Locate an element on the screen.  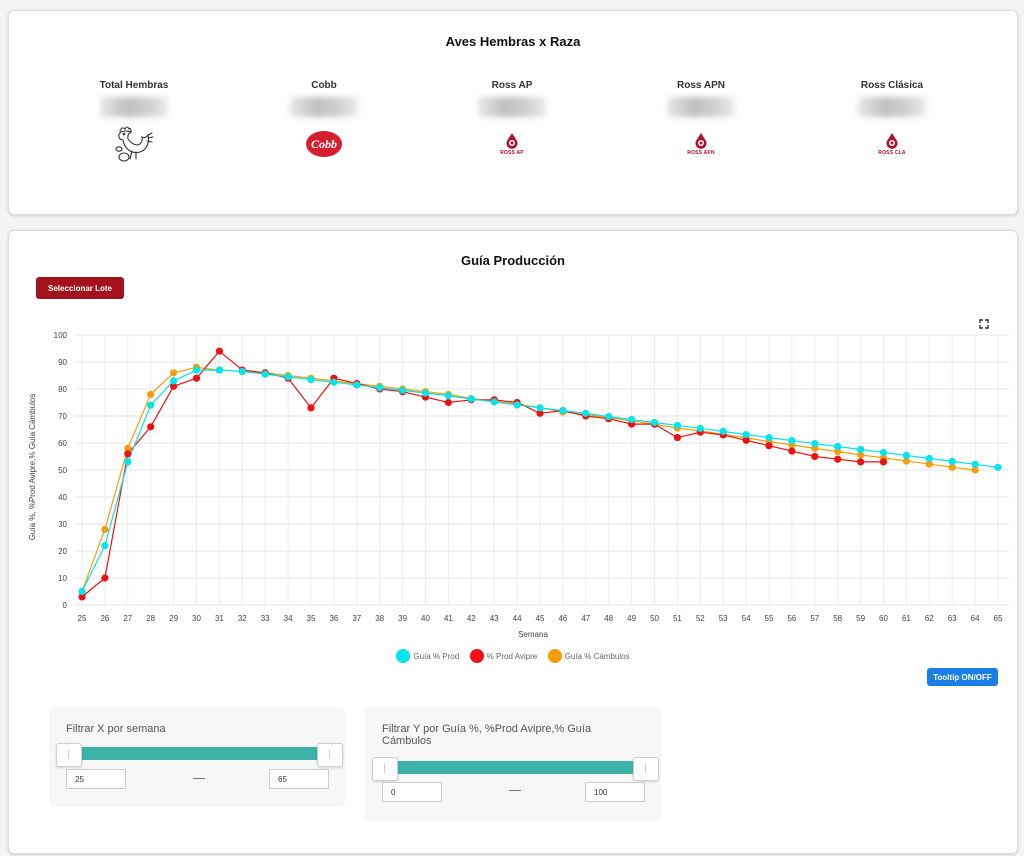
x-tick-label: 29 is located at coordinates (173, 618).